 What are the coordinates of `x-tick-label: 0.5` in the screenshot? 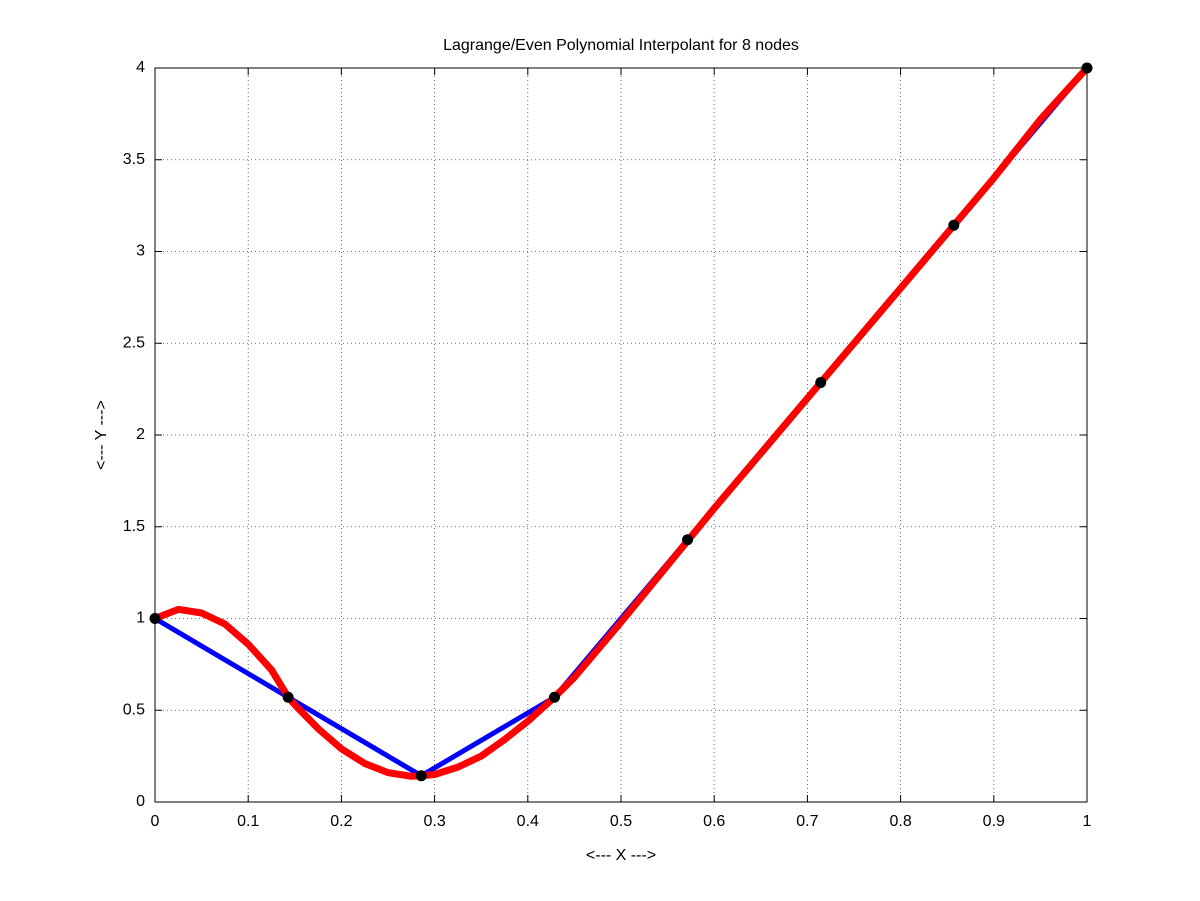 It's located at (621, 821).